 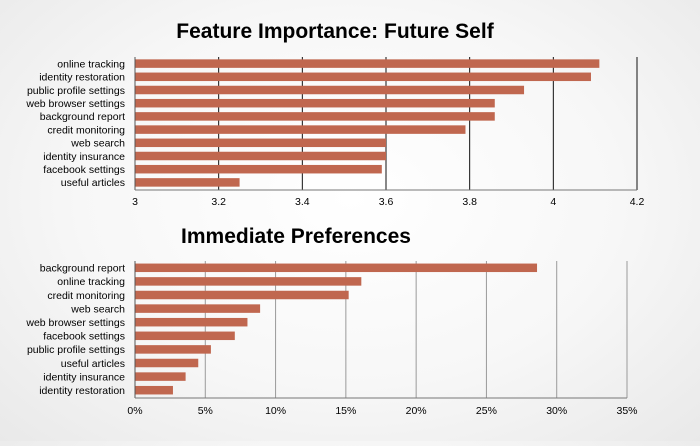 What do you see at coordinates (469, 202) in the screenshot?
I see `tick-label: 3.8` at bounding box center [469, 202].